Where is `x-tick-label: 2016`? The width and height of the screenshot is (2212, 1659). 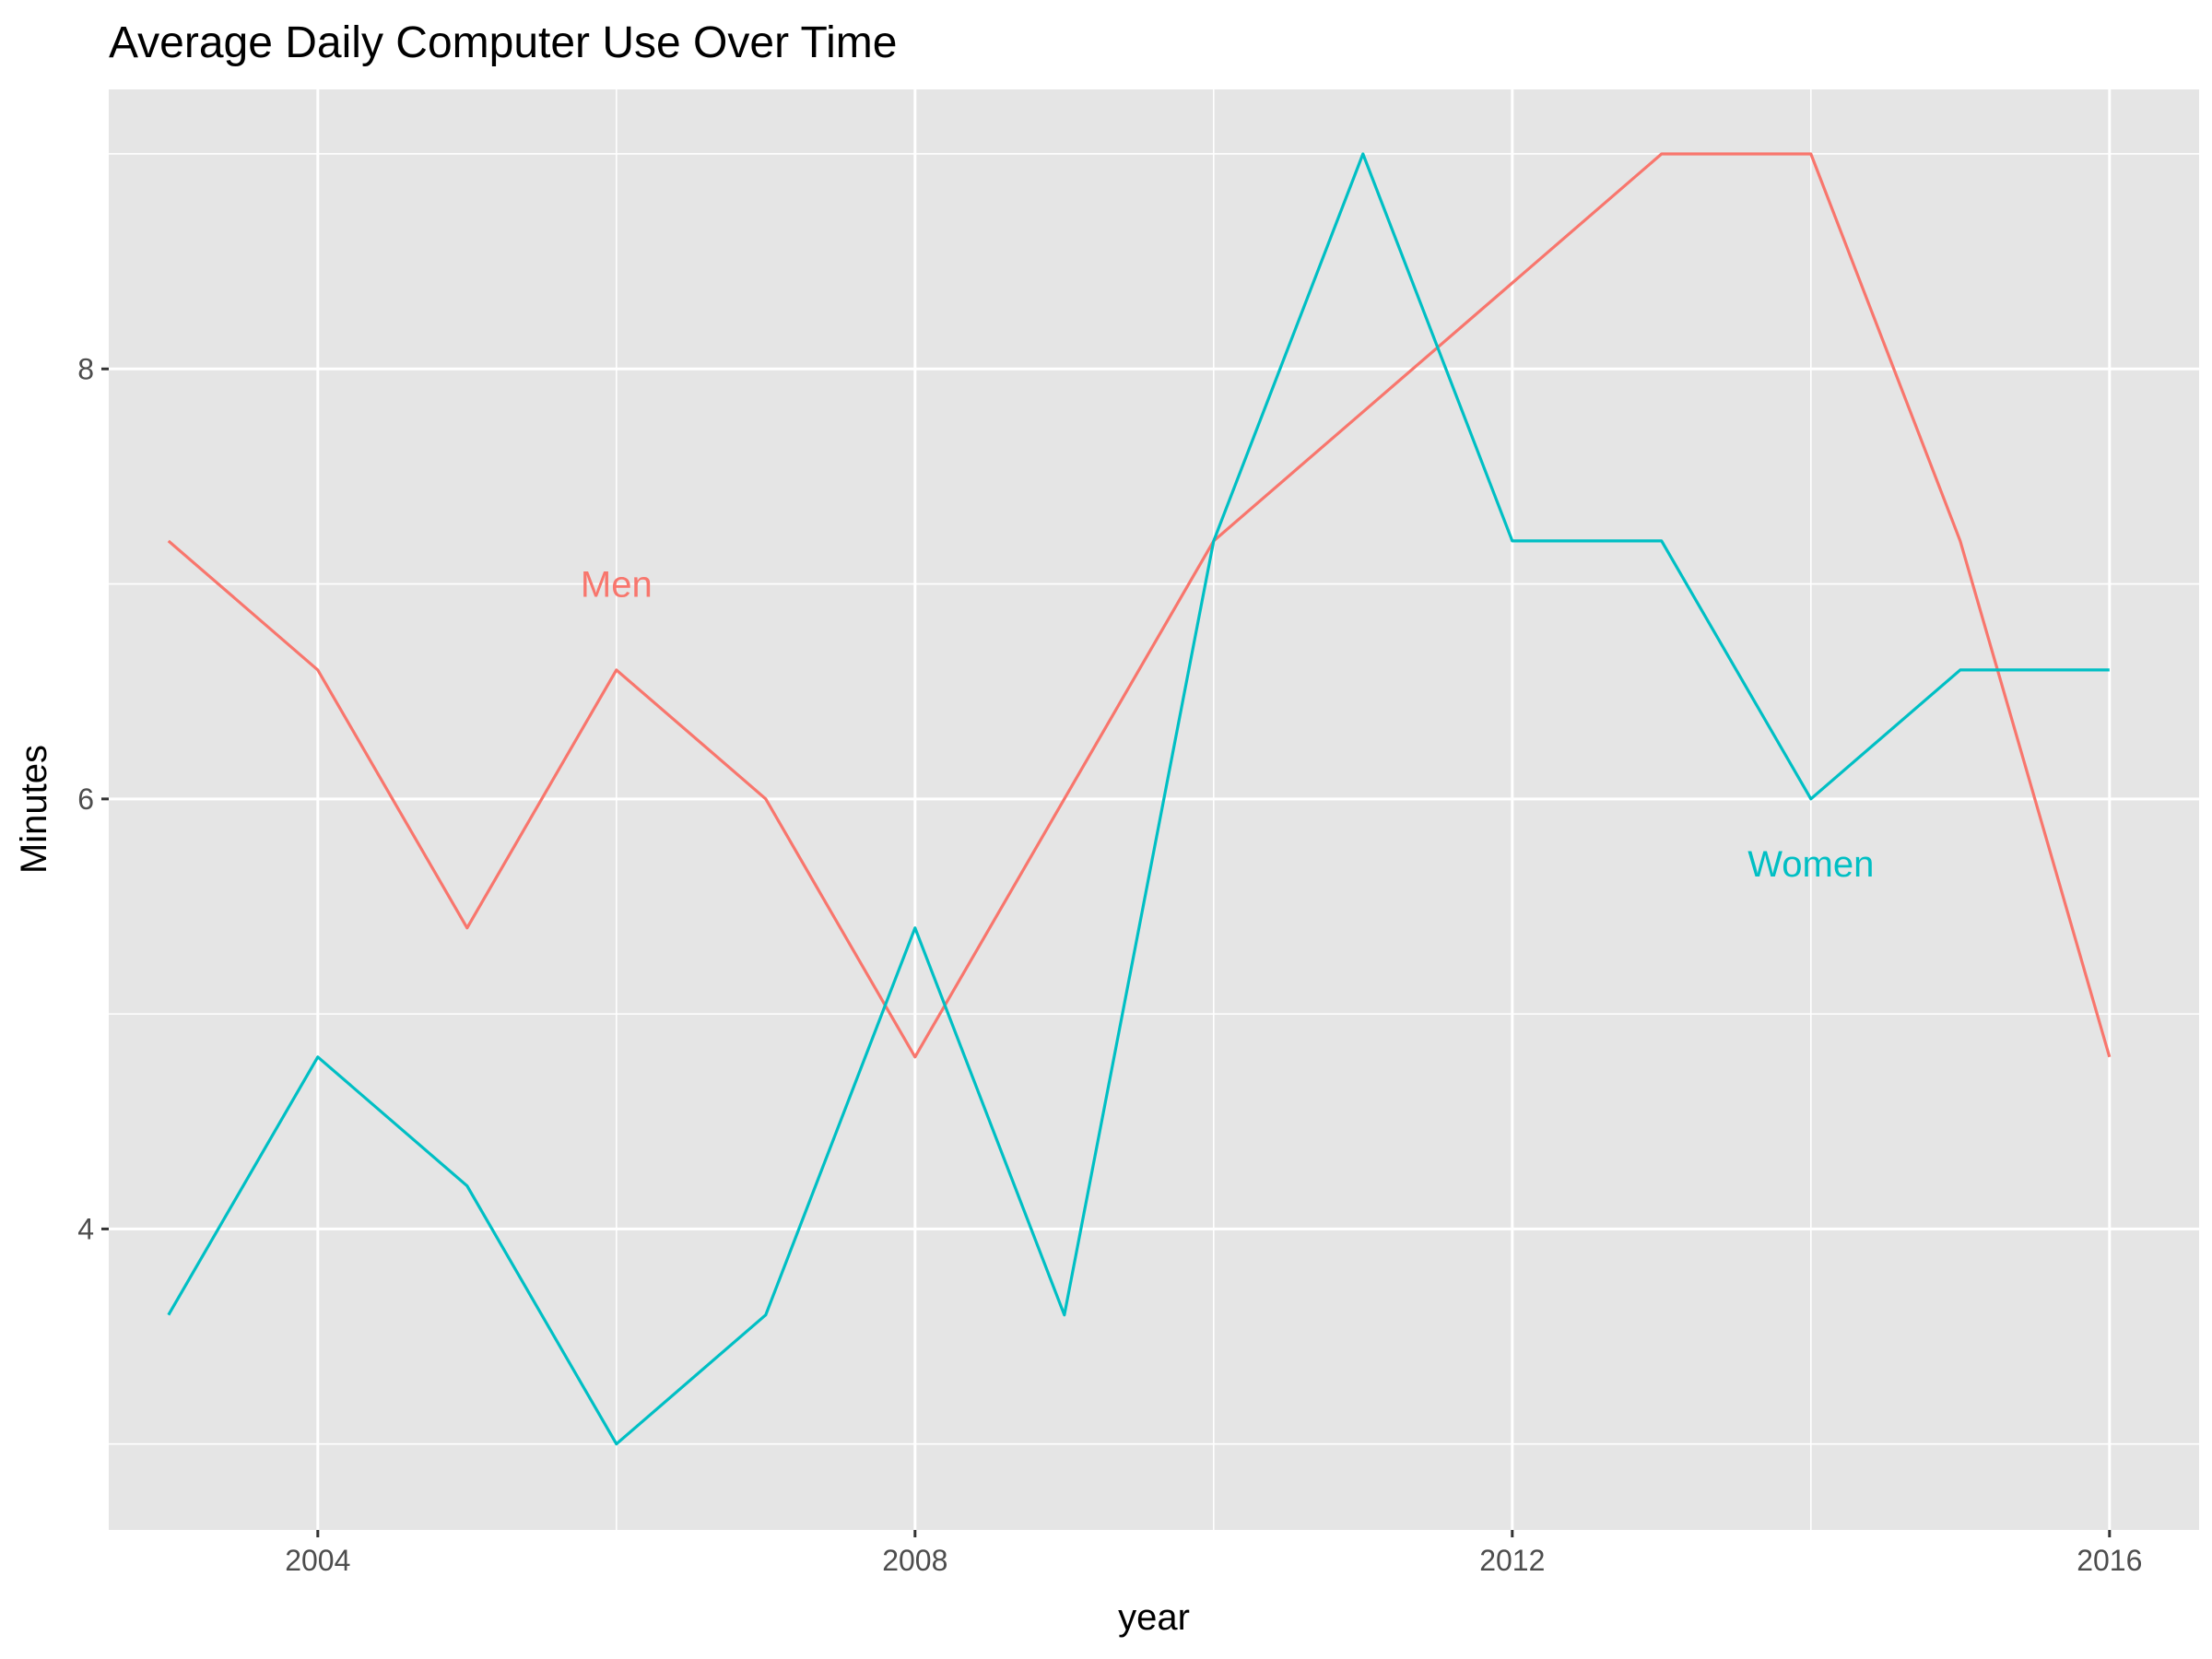
x-tick-label: 2016 is located at coordinates (2109, 1560).